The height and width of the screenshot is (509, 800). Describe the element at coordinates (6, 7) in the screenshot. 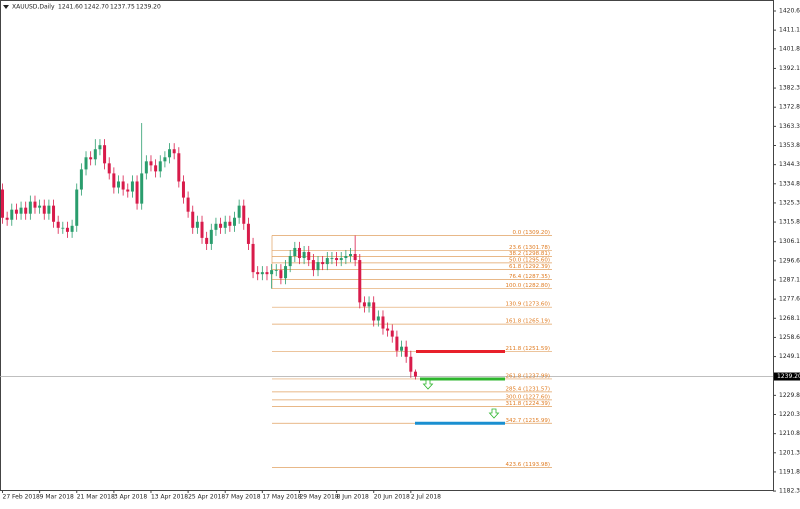

I see `symbol-menu-icon` at that location.